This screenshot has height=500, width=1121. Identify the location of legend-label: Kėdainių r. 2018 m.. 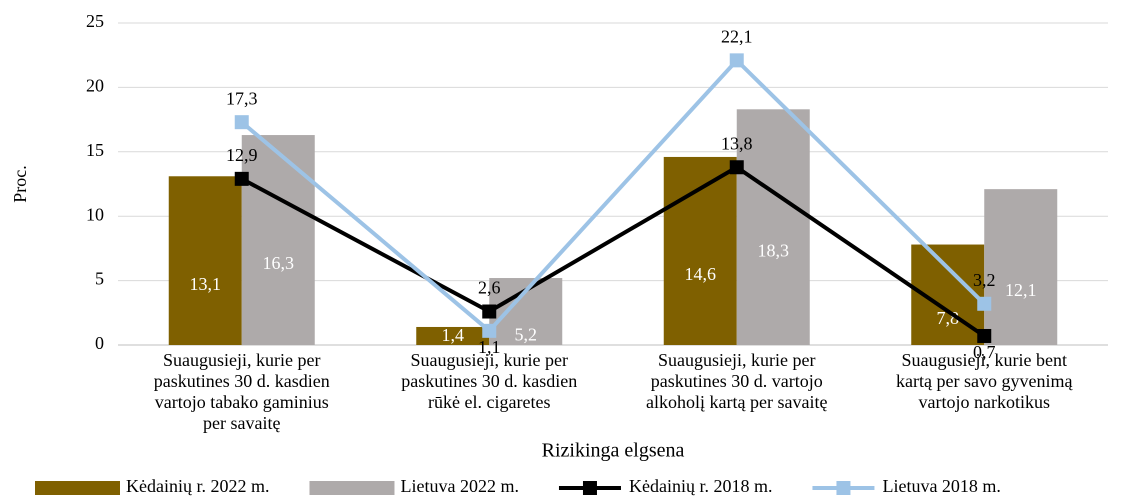
(700, 486).